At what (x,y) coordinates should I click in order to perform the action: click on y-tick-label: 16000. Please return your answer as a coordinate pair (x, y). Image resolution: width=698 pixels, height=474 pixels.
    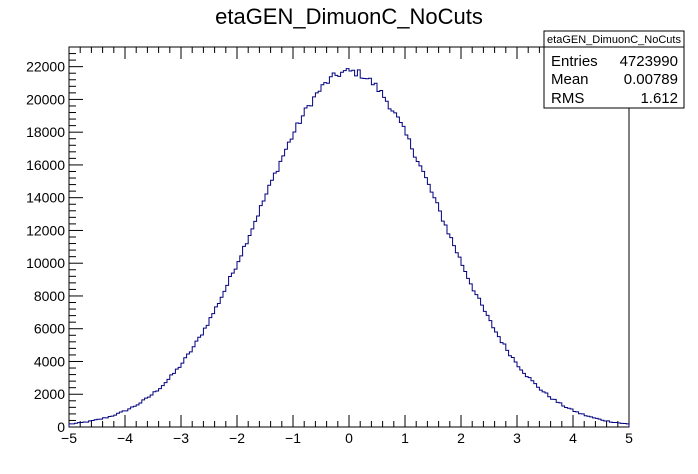
    Looking at the image, I should click on (45, 165).